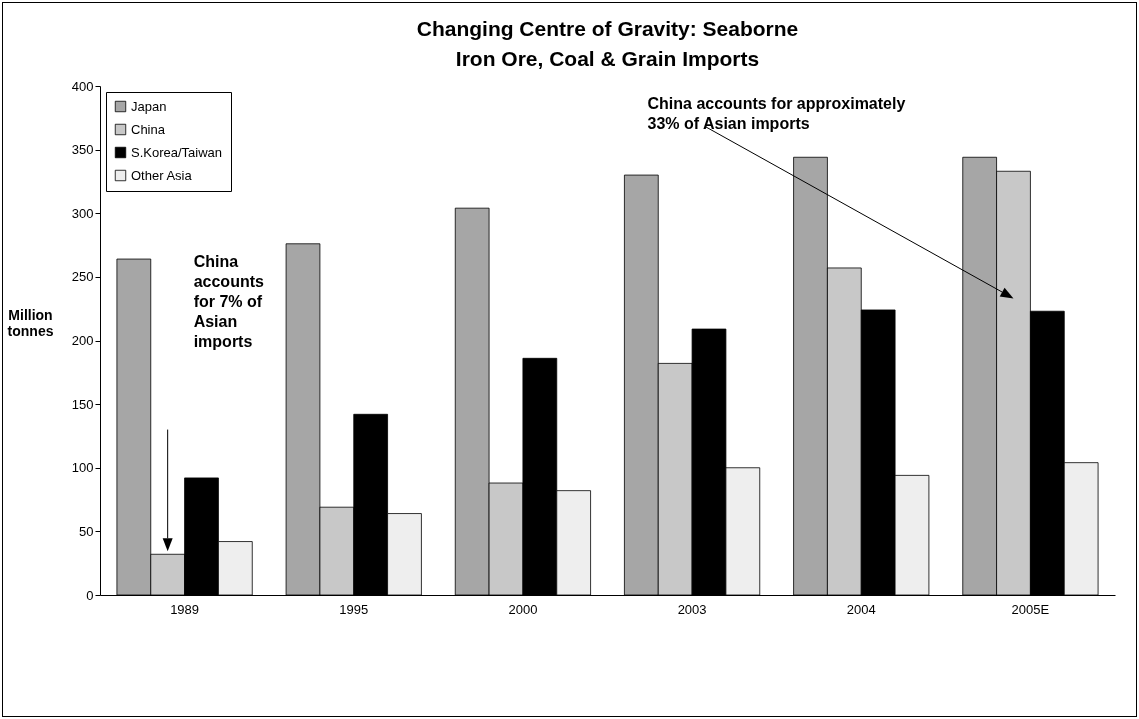 The width and height of the screenshot is (1139, 719). What do you see at coordinates (861, 609) in the screenshot?
I see `x-tick-label: 2004` at bounding box center [861, 609].